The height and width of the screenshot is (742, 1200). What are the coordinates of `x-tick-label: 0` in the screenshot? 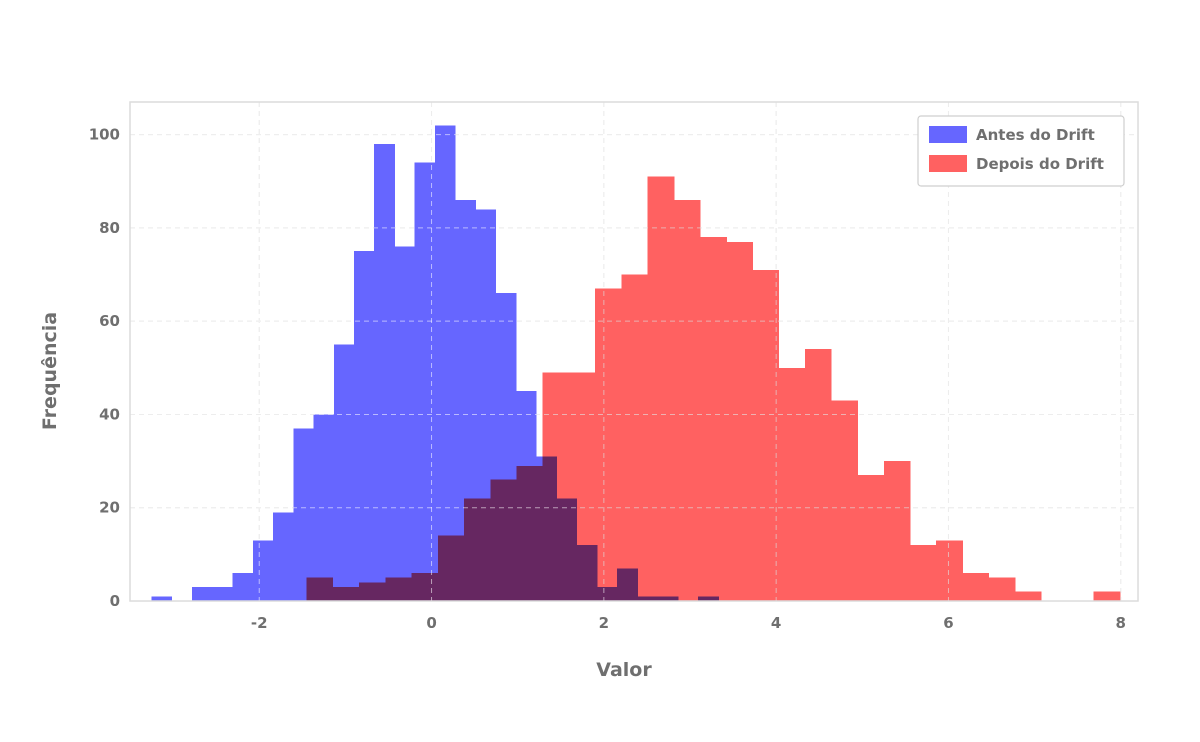 It's located at (431, 623).